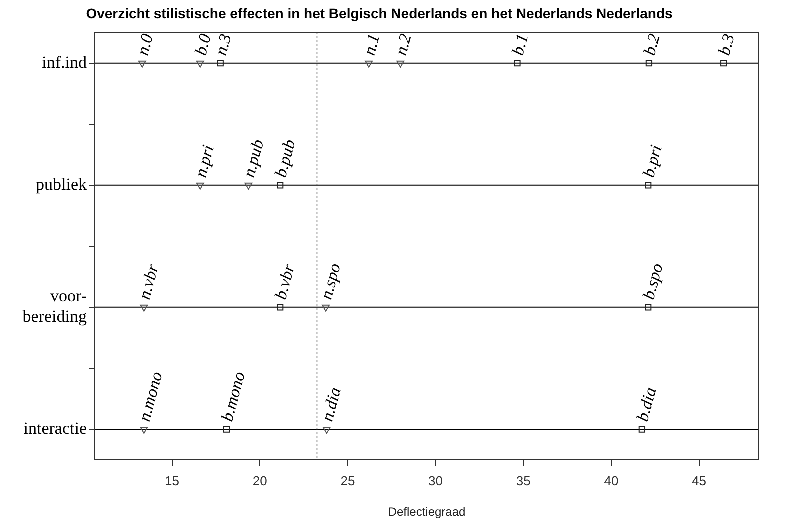 This screenshot has height=528, width=787. What do you see at coordinates (149, 282) in the screenshot?
I see `data-label: n.vbr` at bounding box center [149, 282].